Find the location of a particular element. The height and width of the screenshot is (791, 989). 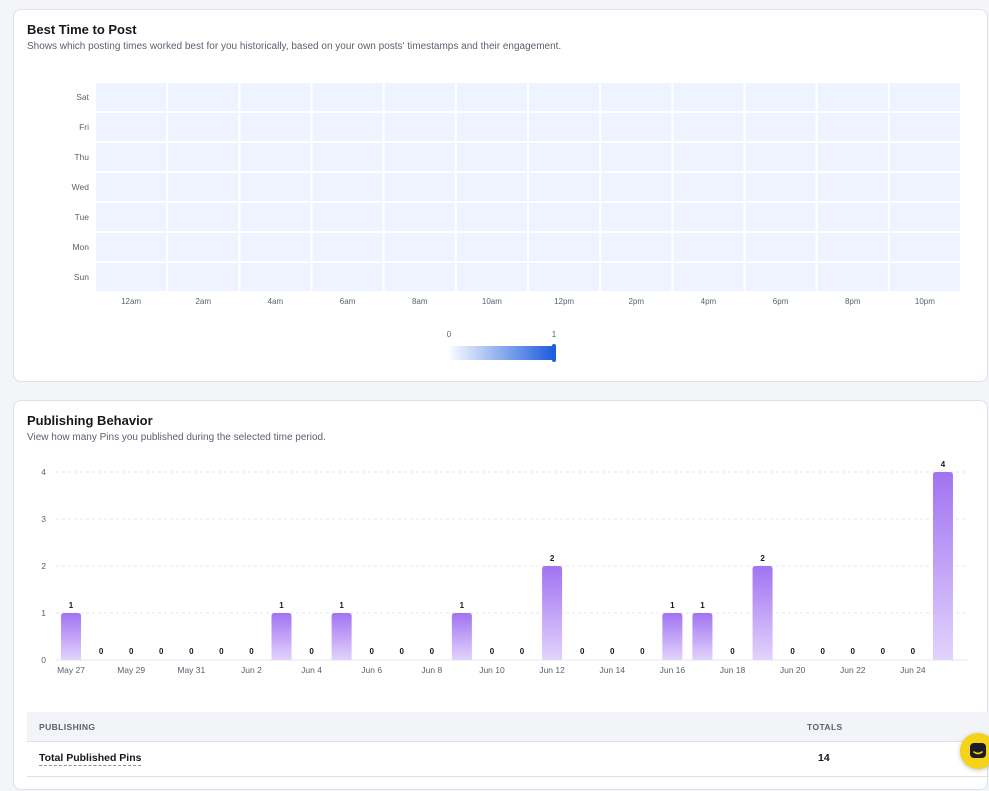

x-tick-label: Jun 14 is located at coordinates (612, 670).